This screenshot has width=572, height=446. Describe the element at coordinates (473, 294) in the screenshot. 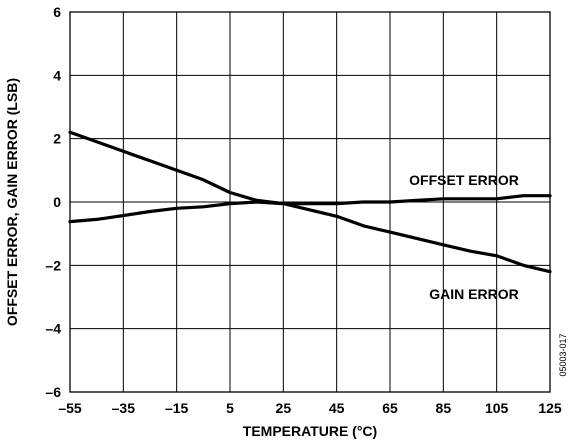

I see `label-gain-error: GAIN ERROR` at that location.